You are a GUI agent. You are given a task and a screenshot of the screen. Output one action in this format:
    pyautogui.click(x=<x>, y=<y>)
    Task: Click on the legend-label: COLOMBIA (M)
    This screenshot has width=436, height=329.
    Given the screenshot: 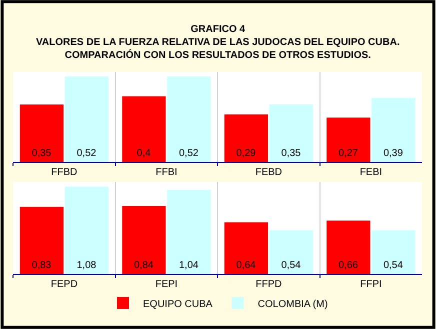 What is the action you would take?
    pyautogui.click(x=293, y=304)
    